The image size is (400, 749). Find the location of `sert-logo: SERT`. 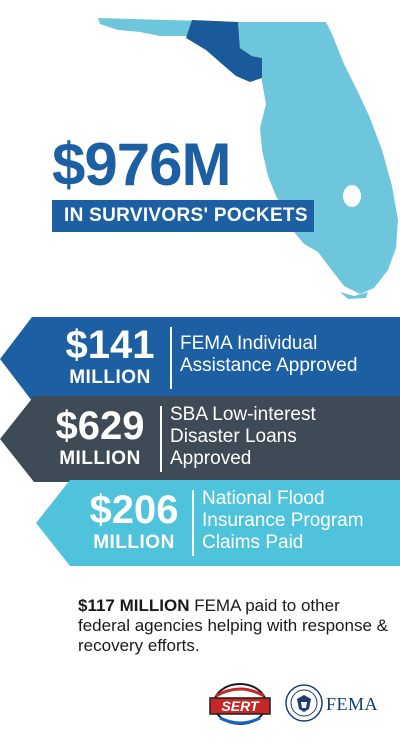

sert-logo: SERT is located at coordinates (240, 704).